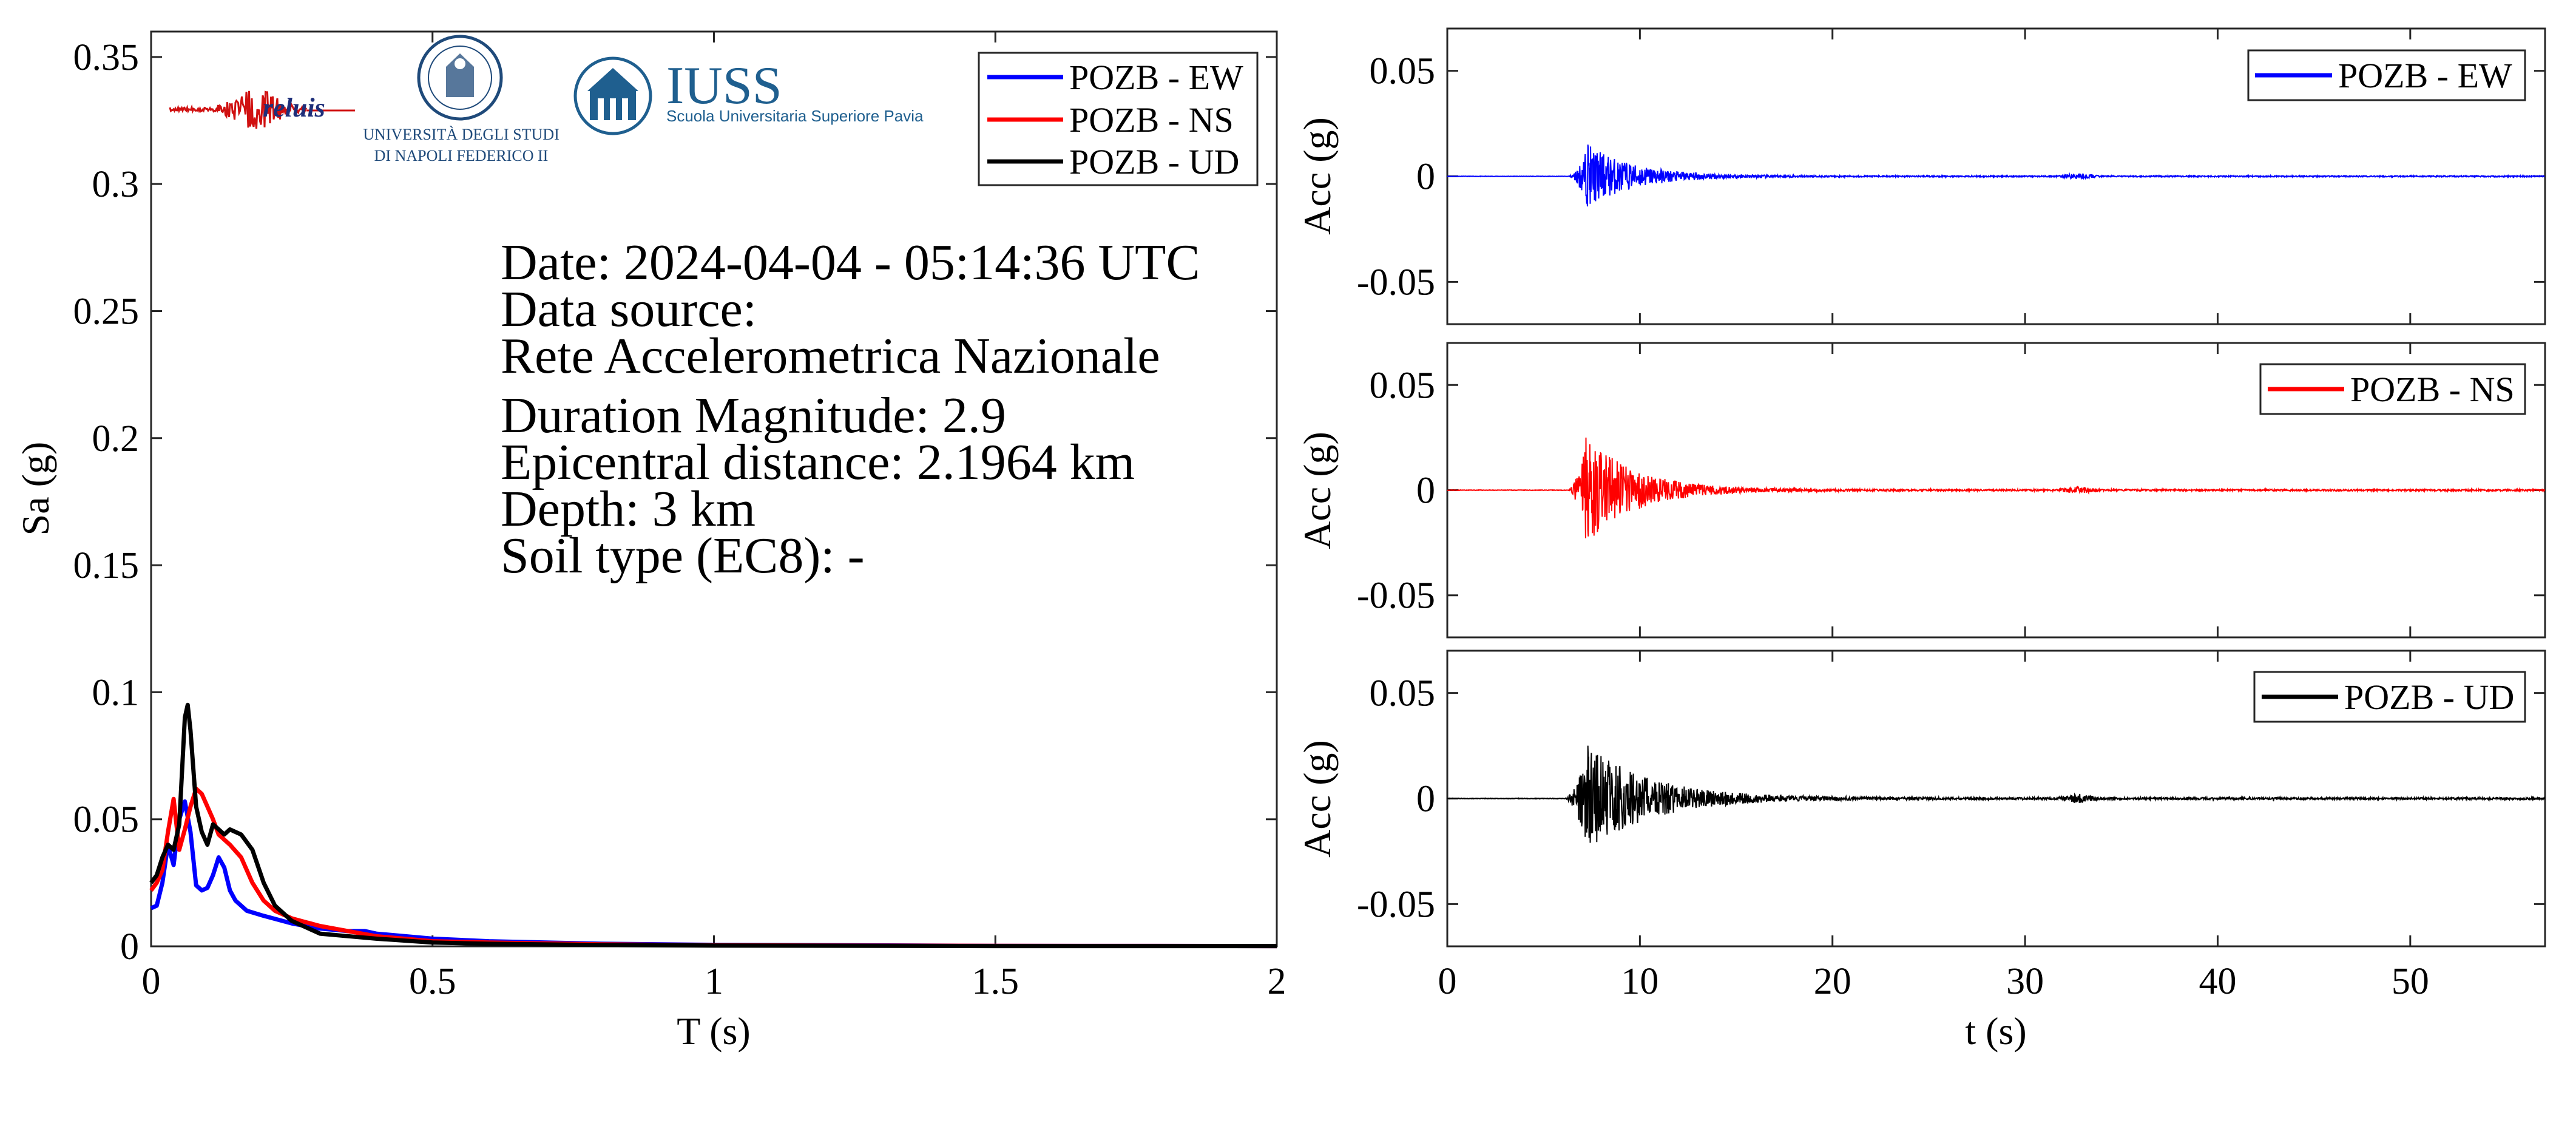 This screenshot has width=2576, height=1126. Describe the element at coordinates (1996, 487) in the screenshot. I see `acc-ns-trace` at that location.